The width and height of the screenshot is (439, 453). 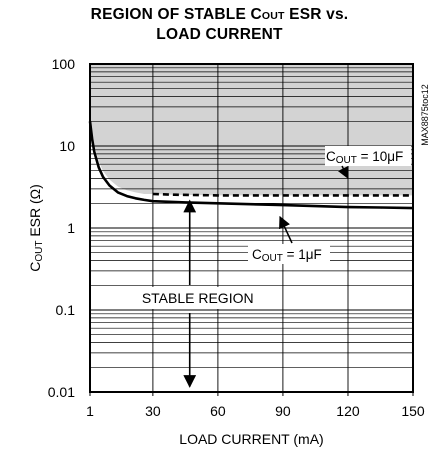 What do you see at coordinates (153, 411) in the screenshot?
I see `x-tick-label: 30` at bounding box center [153, 411].